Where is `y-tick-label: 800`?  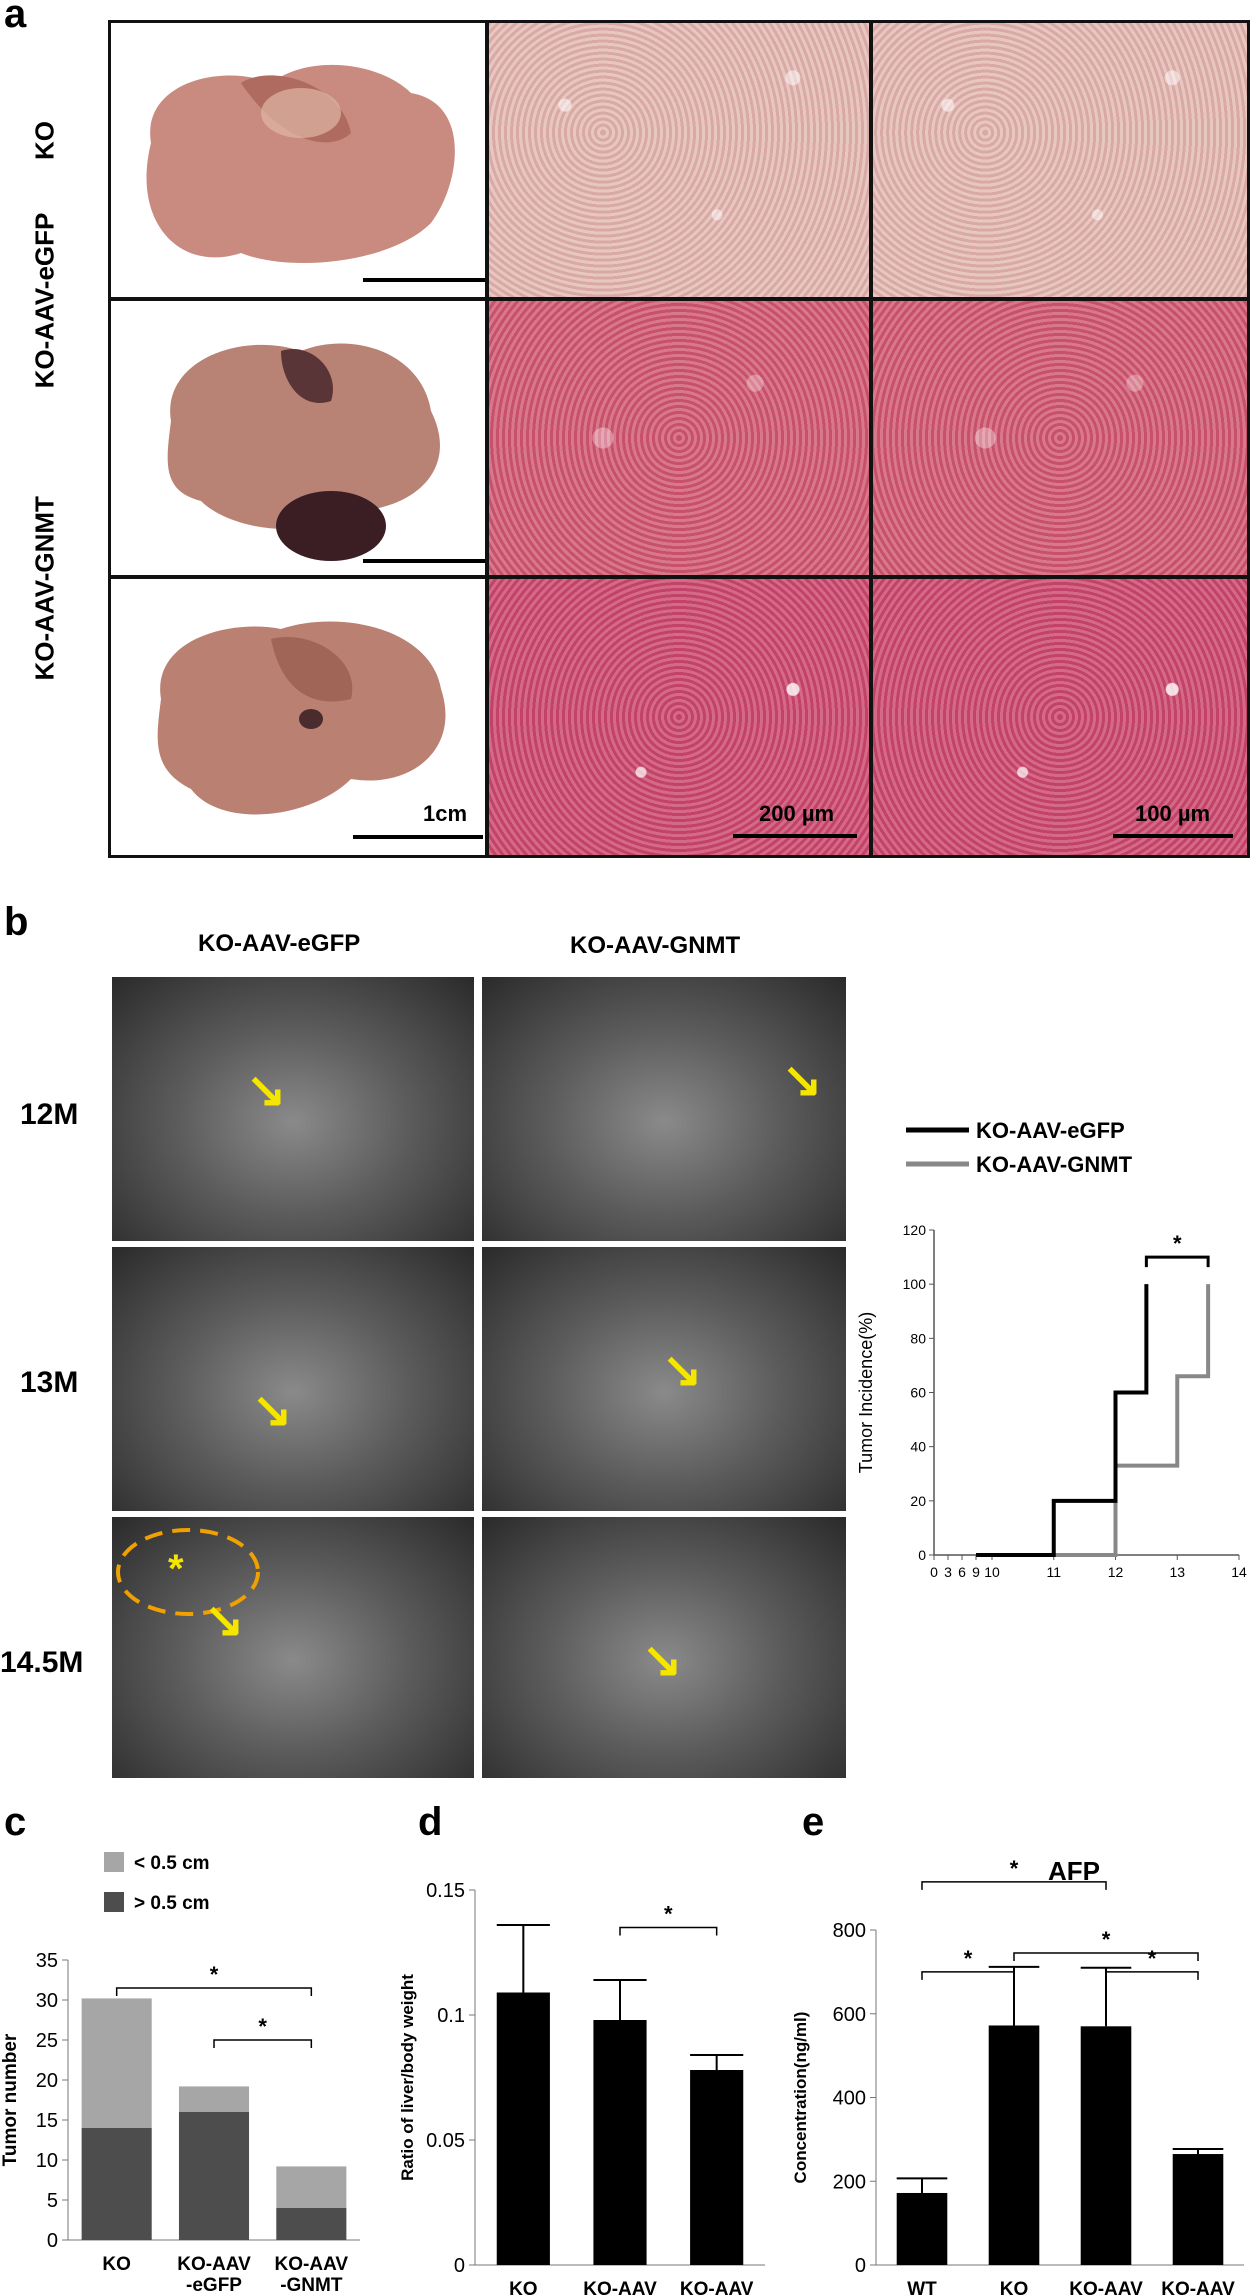 y-tick-label: 800 is located at coordinates (849, 1931).